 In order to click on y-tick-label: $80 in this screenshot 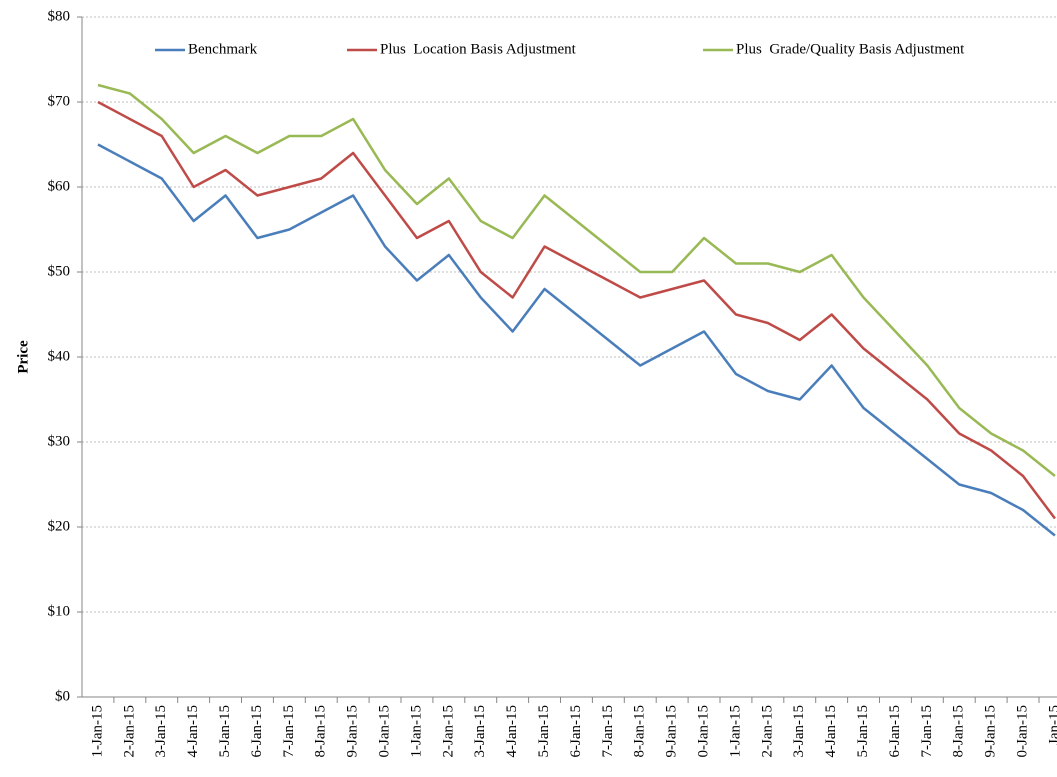, I will do `click(59, 16)`.